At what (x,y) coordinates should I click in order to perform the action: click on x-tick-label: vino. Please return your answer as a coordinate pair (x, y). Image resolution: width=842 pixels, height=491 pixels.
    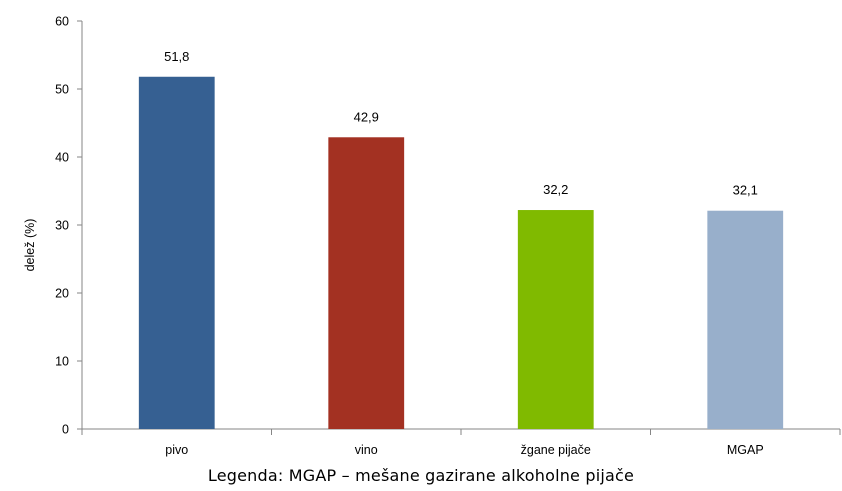
    Looking at the image, I should click on (366, 450).